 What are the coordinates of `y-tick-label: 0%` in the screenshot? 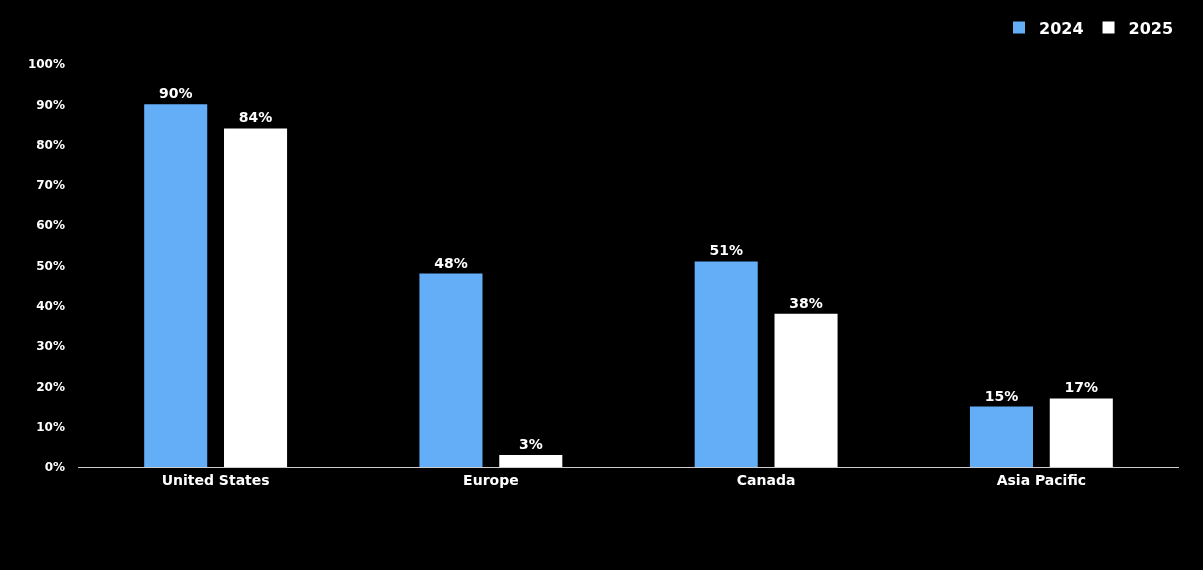 It's located at (54, 467).